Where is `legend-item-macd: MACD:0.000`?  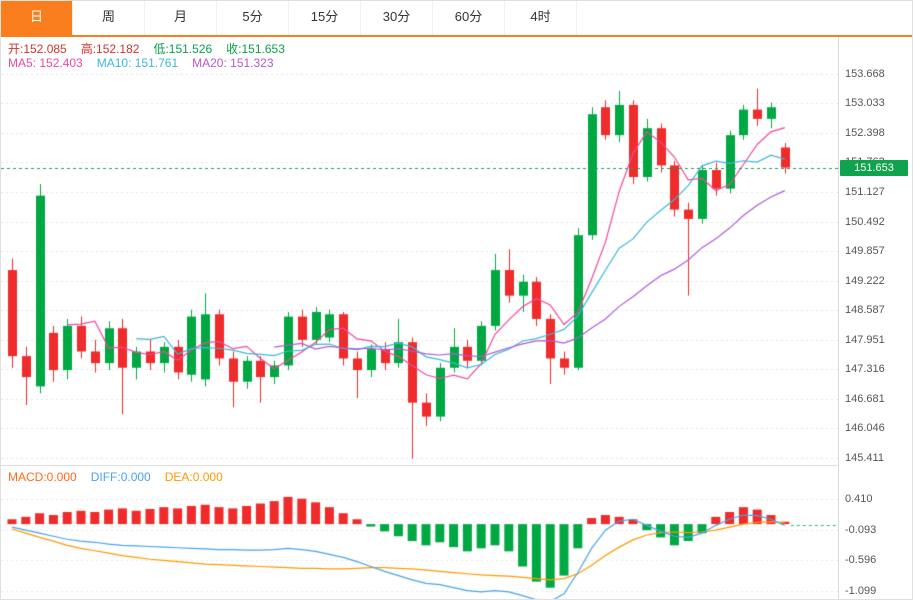 legend-item-macd: MACD:0.000 is located at coordinates (42, 477).